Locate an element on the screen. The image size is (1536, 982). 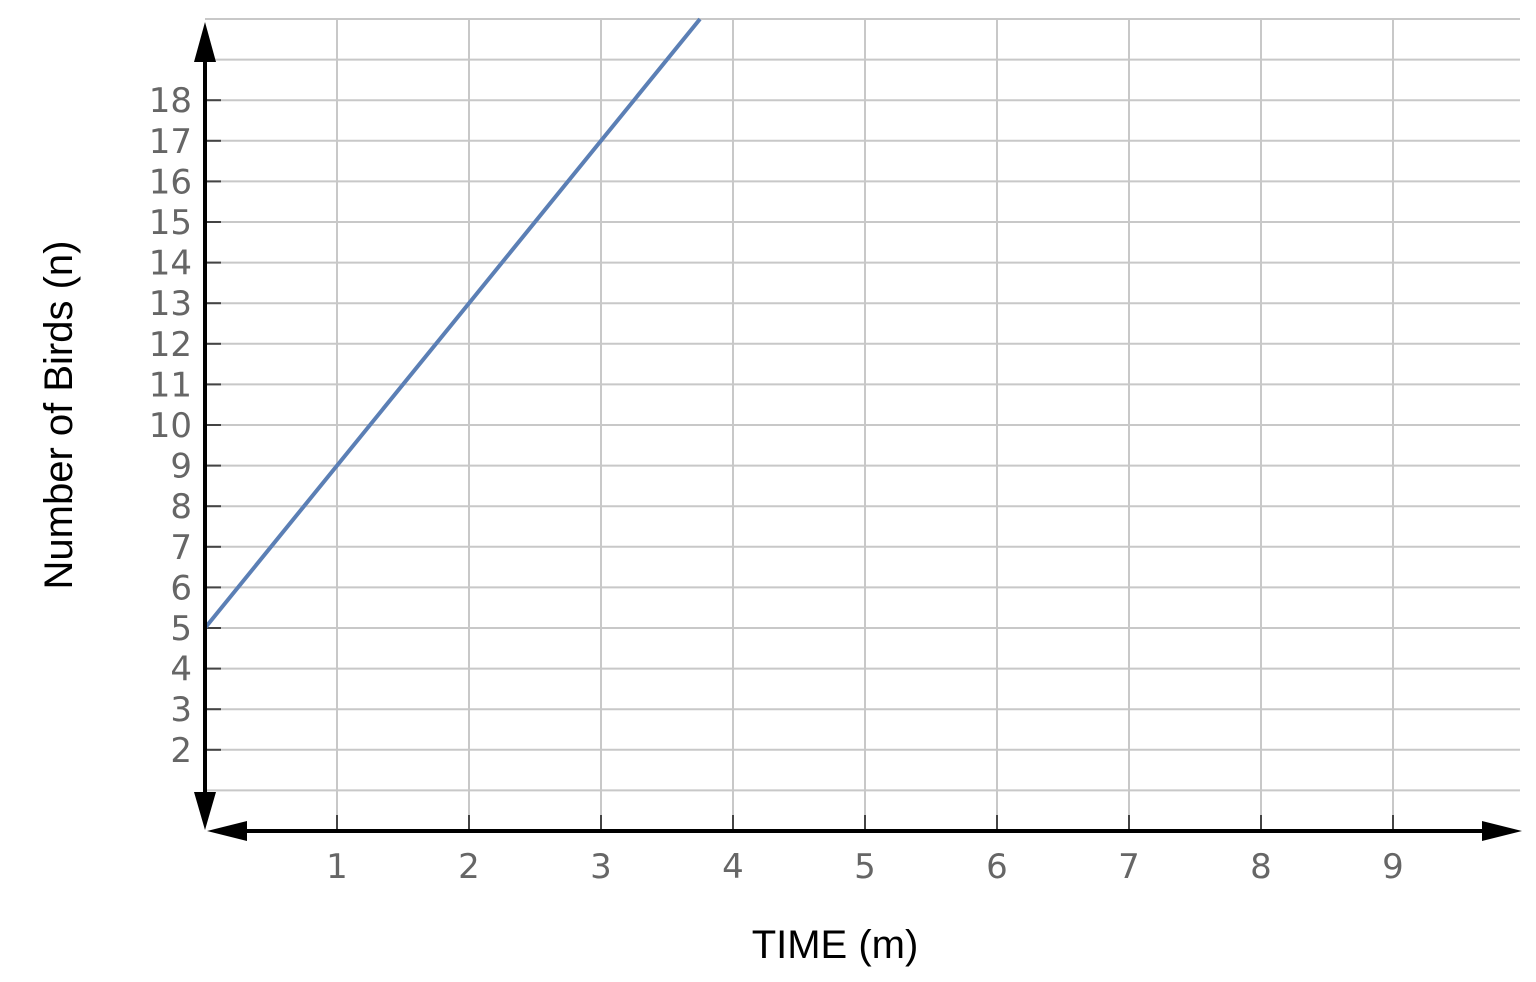
y-tick-label: 6 is located at coordinates (181, 588).